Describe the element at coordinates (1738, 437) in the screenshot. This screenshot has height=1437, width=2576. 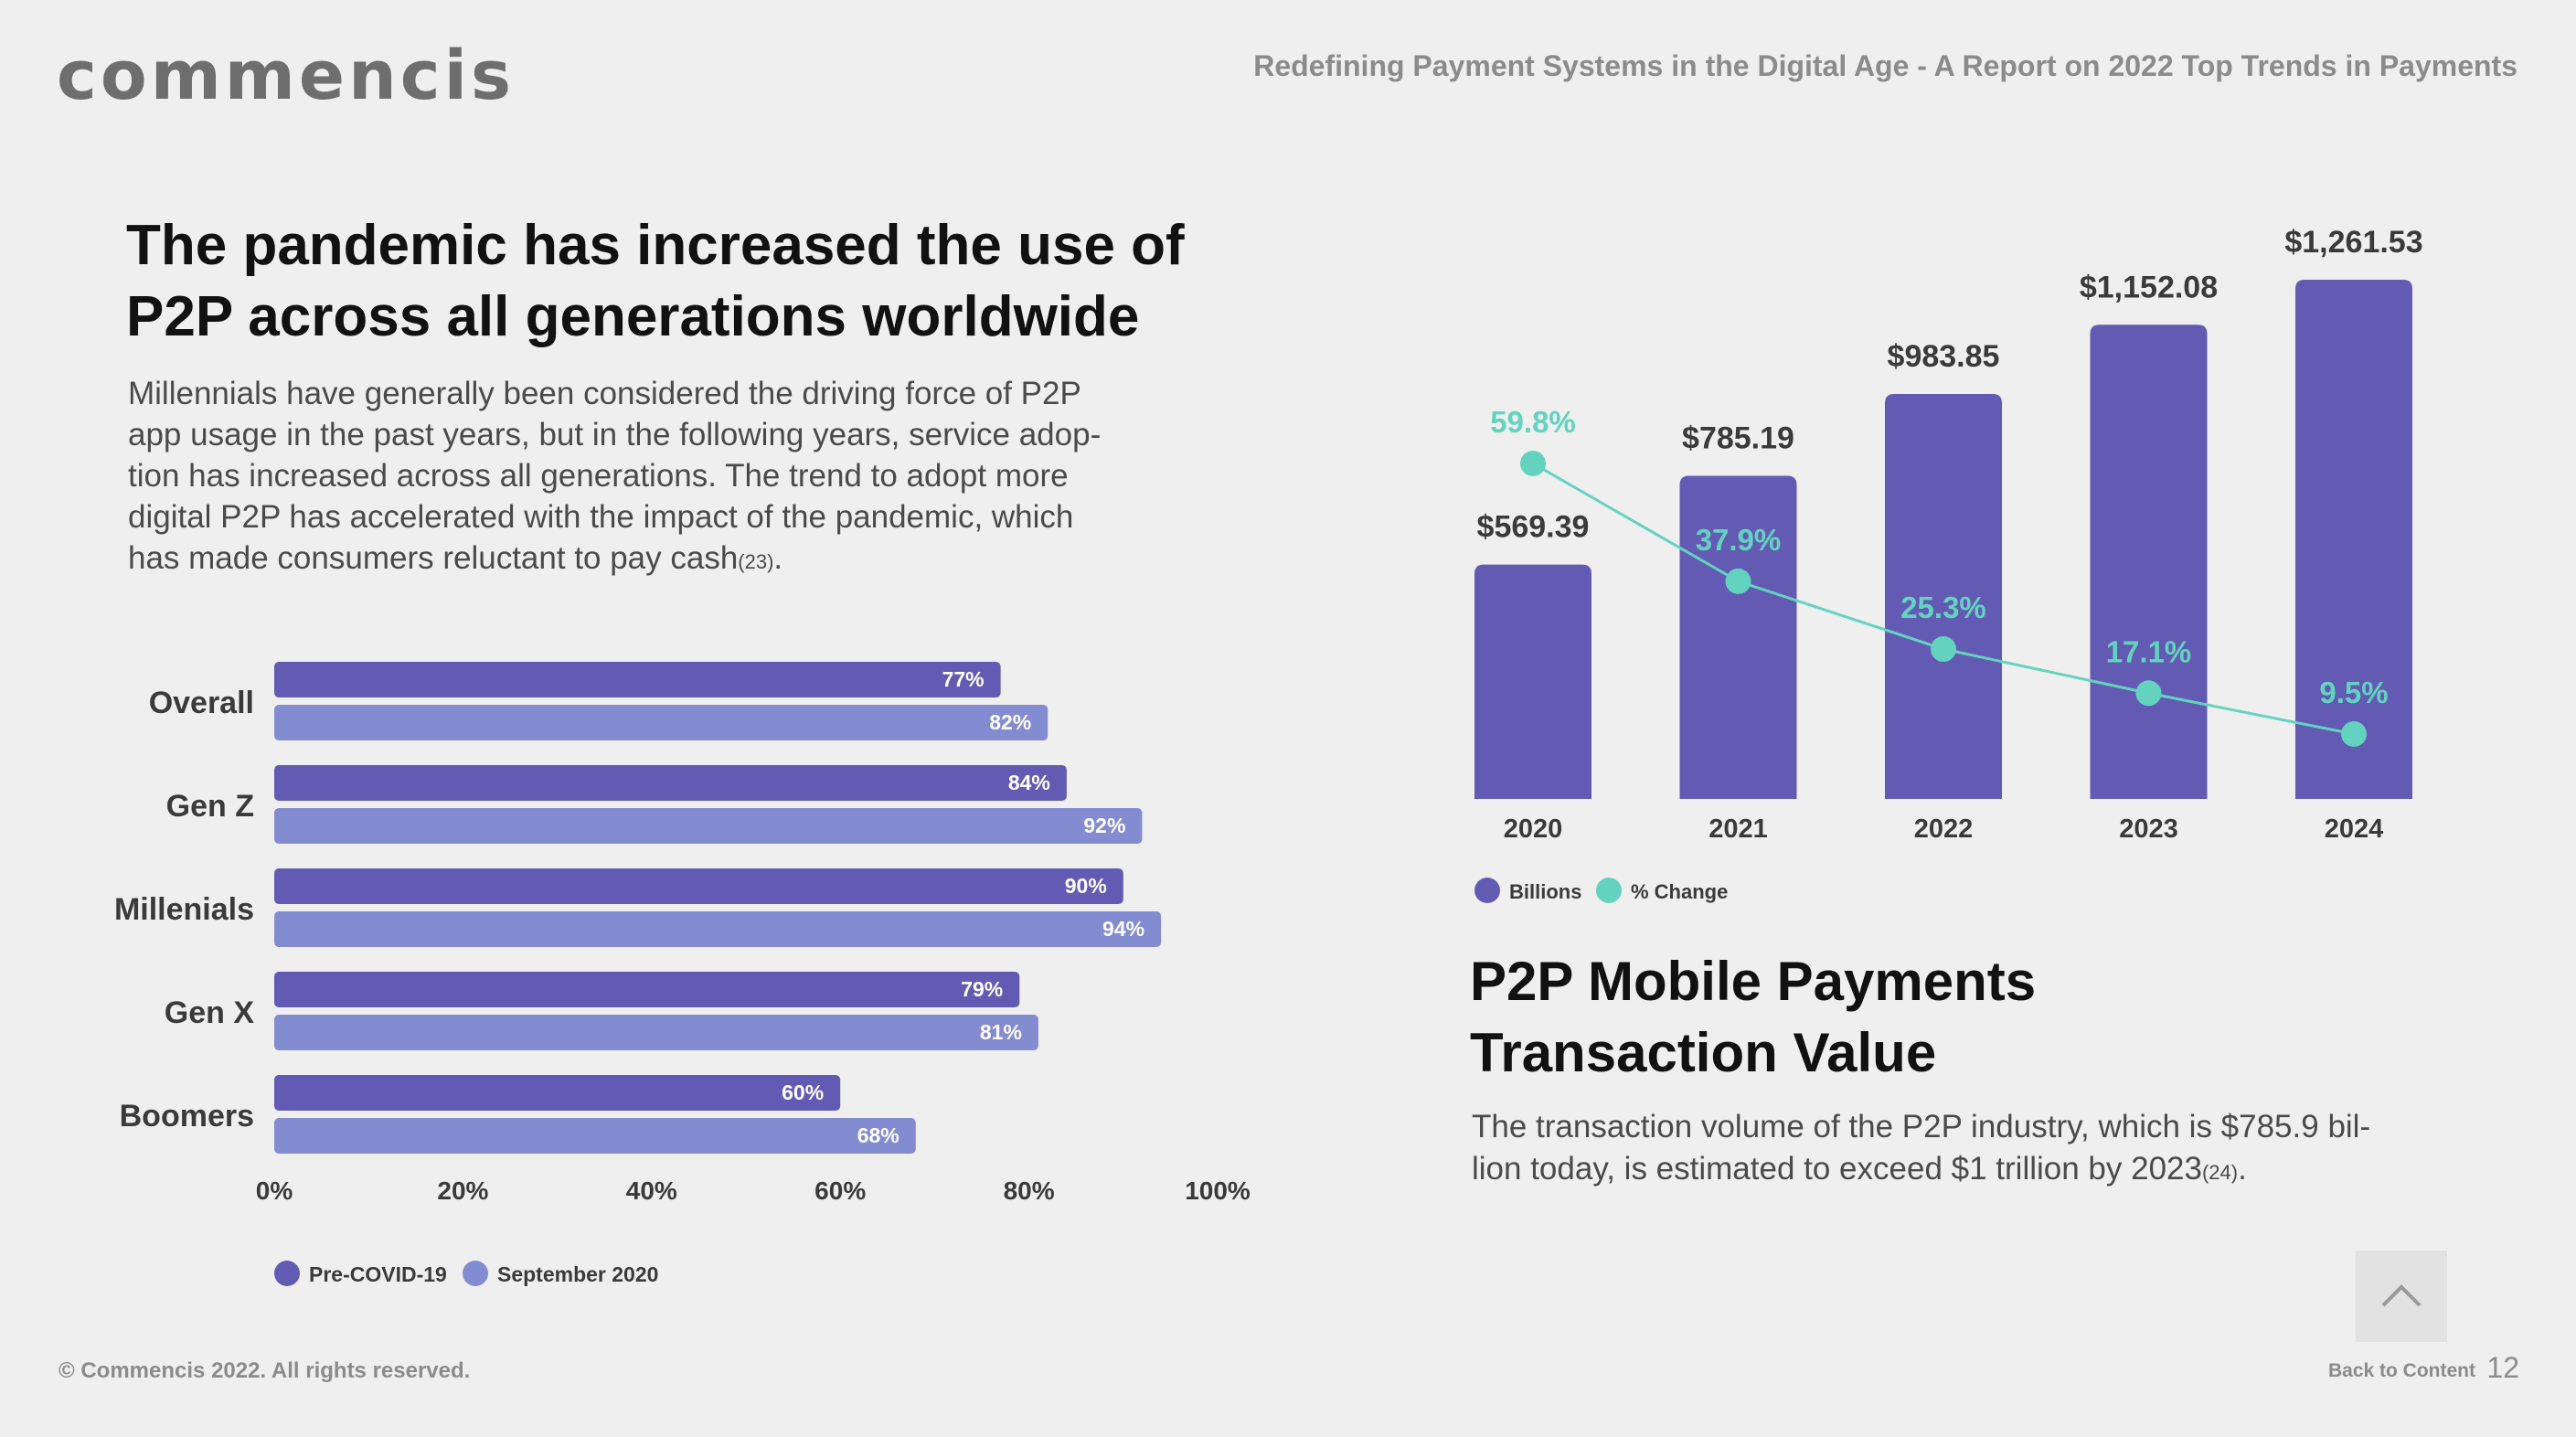
I see `column-value-label: $785.19` at that location.